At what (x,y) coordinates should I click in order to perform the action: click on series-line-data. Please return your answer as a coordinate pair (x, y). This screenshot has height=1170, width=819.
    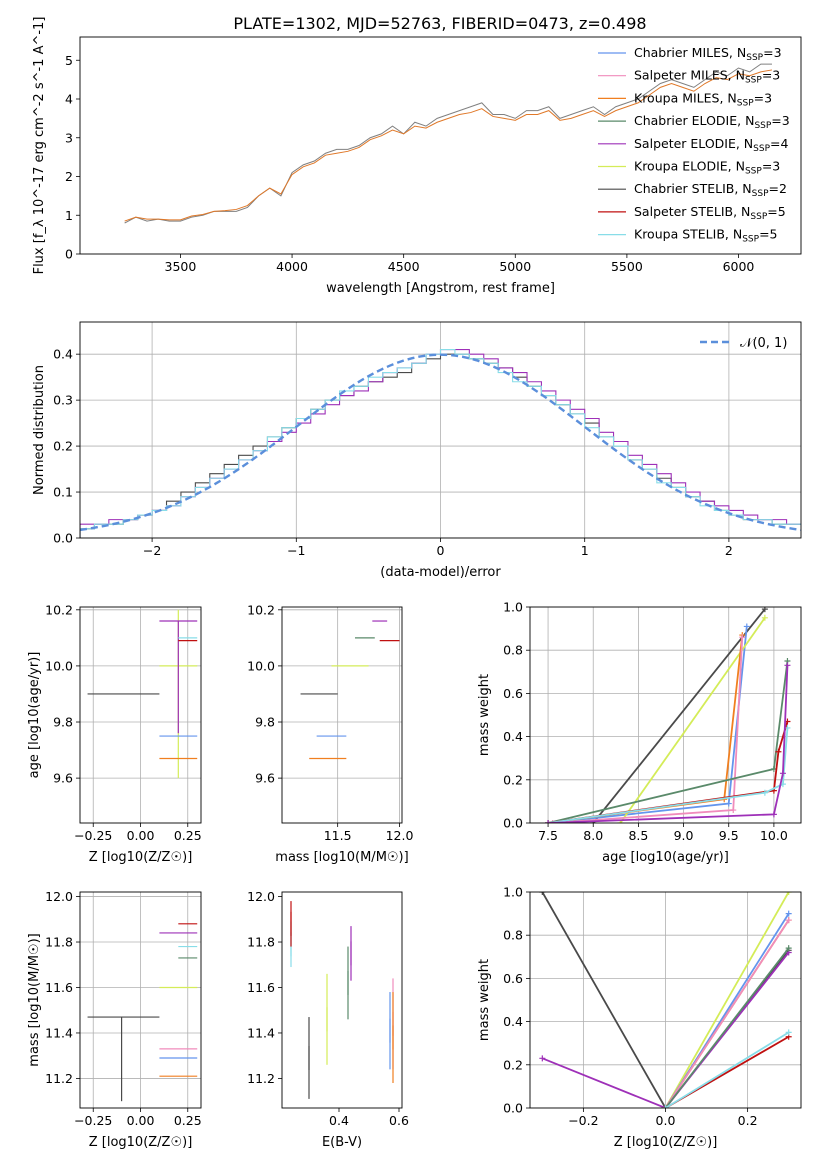
    Looking at the image, I should click on (448, 143).